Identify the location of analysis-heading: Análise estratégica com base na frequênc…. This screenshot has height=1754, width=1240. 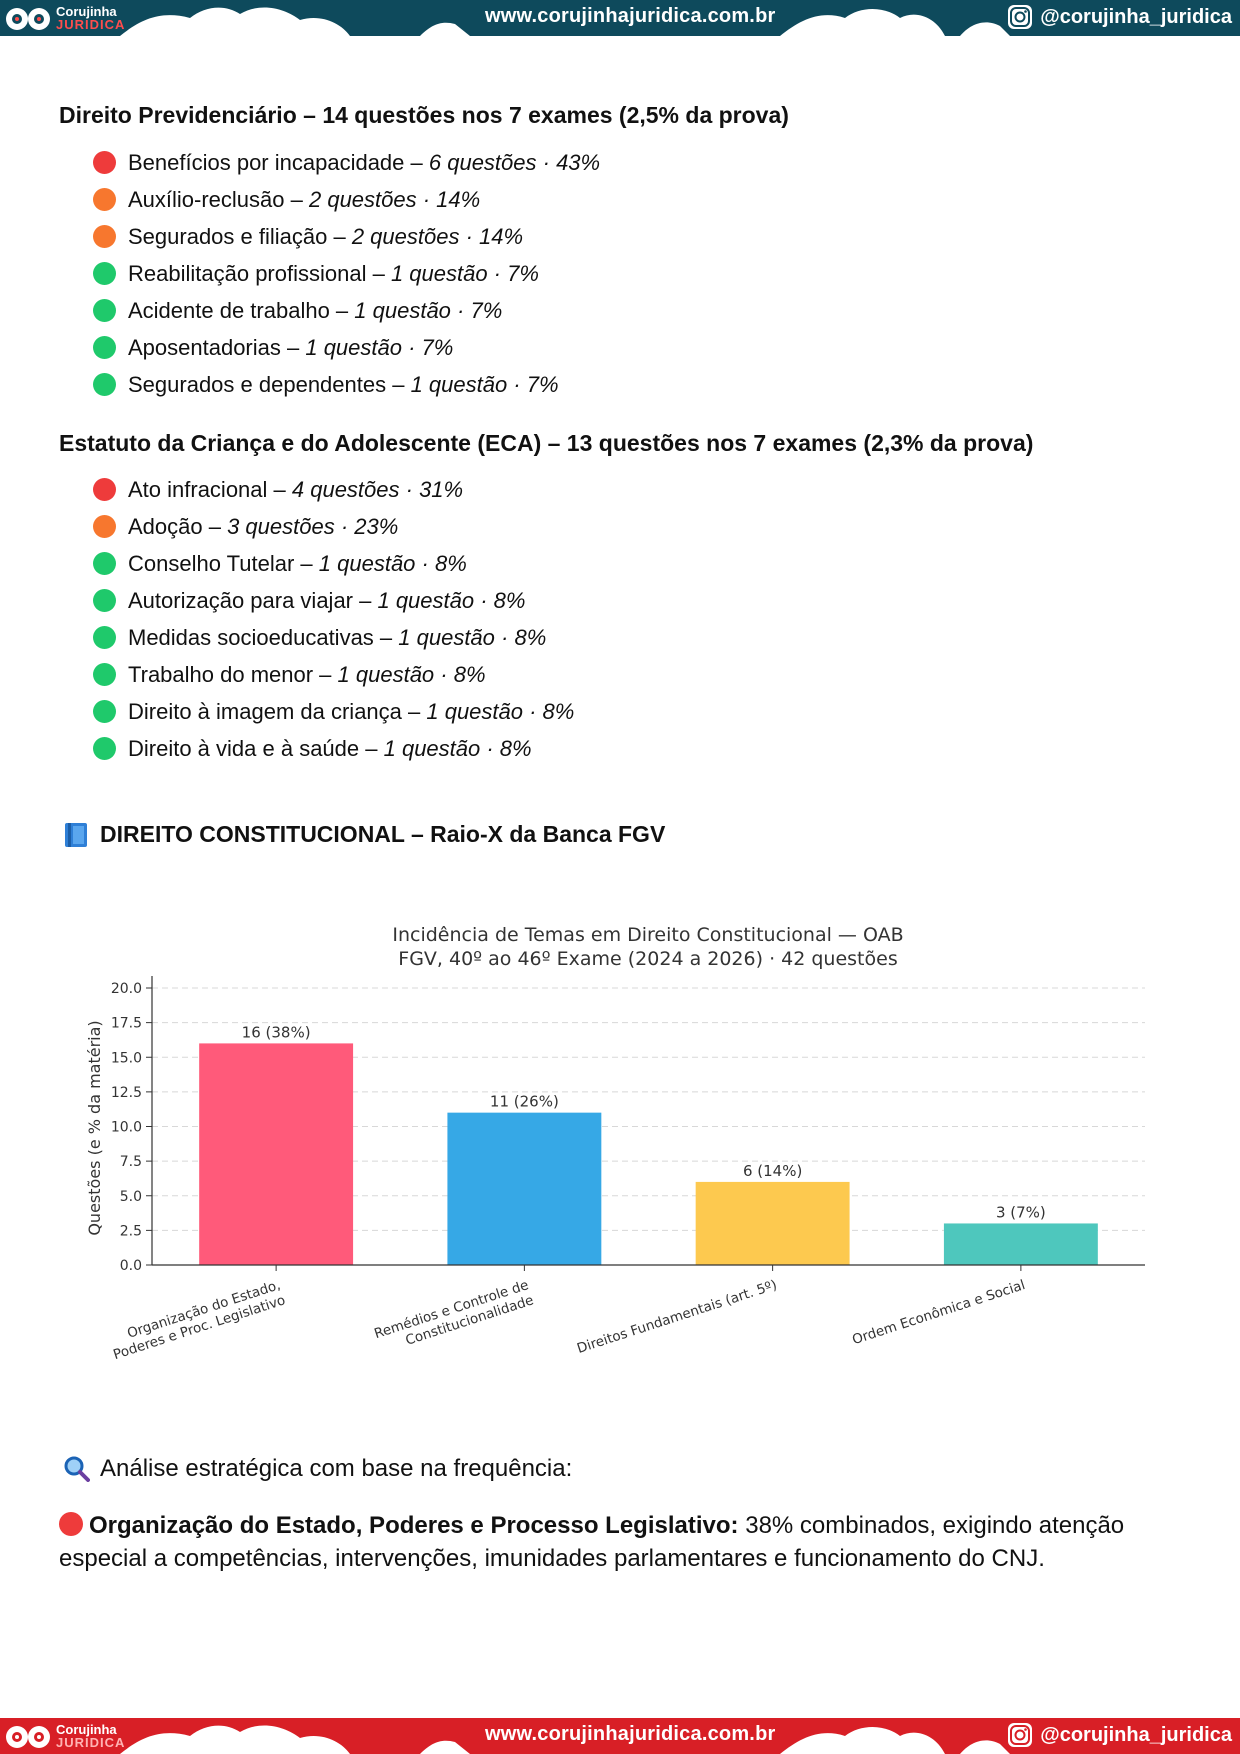
(318, 1469).